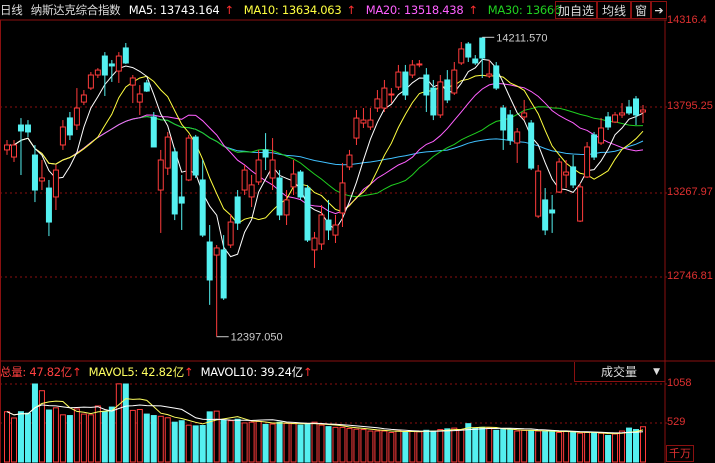  I want to click on price-tick: 12746.81, so click(690, 276).